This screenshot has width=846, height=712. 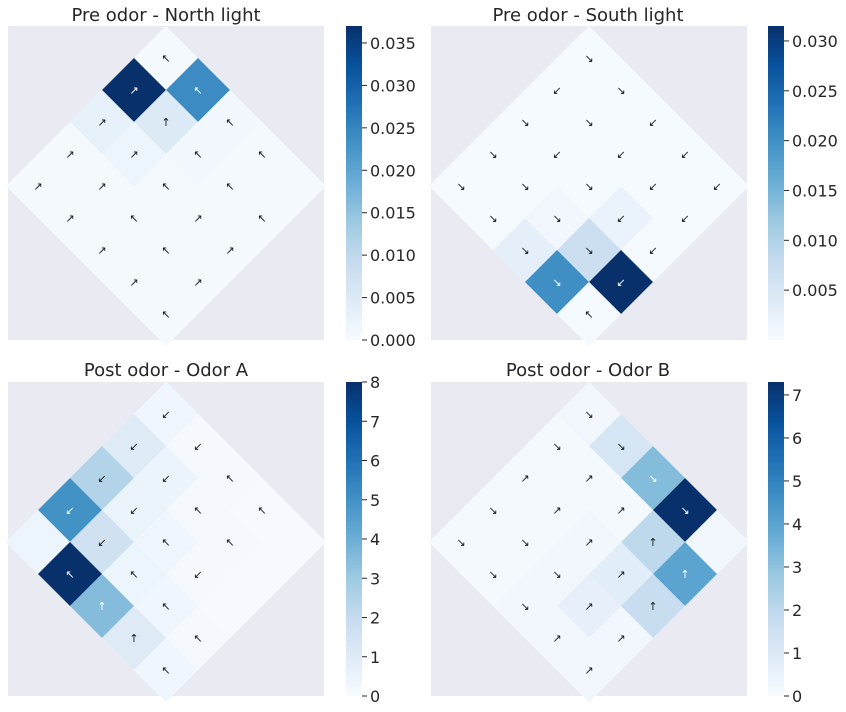 I want to click on colorbar-tick-label: 0.020, so click(x=393, y=170).